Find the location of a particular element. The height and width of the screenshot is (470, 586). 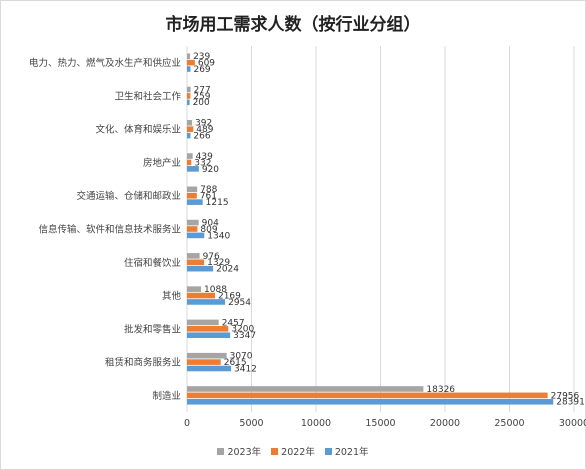

data-label: 1215 is located at coordinates (217, 203).